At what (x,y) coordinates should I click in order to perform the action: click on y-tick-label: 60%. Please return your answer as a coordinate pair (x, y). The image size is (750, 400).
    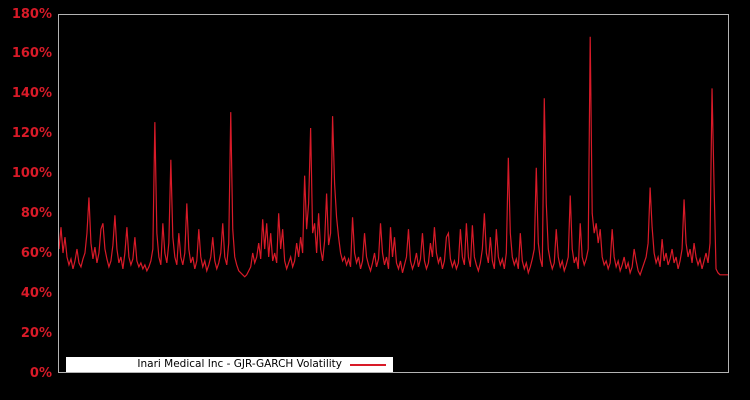
    Looking at the image, I should click on (36, 253).